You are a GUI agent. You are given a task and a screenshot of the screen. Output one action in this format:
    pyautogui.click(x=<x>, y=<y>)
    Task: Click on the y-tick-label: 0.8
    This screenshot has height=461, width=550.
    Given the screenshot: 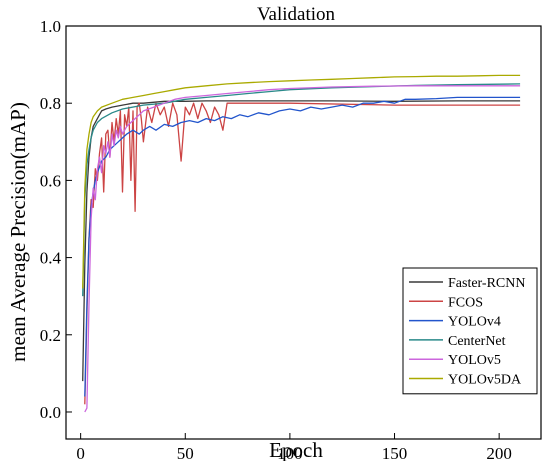 What is the action you would take?
    pyautogui.click(x=50, y=103)
    